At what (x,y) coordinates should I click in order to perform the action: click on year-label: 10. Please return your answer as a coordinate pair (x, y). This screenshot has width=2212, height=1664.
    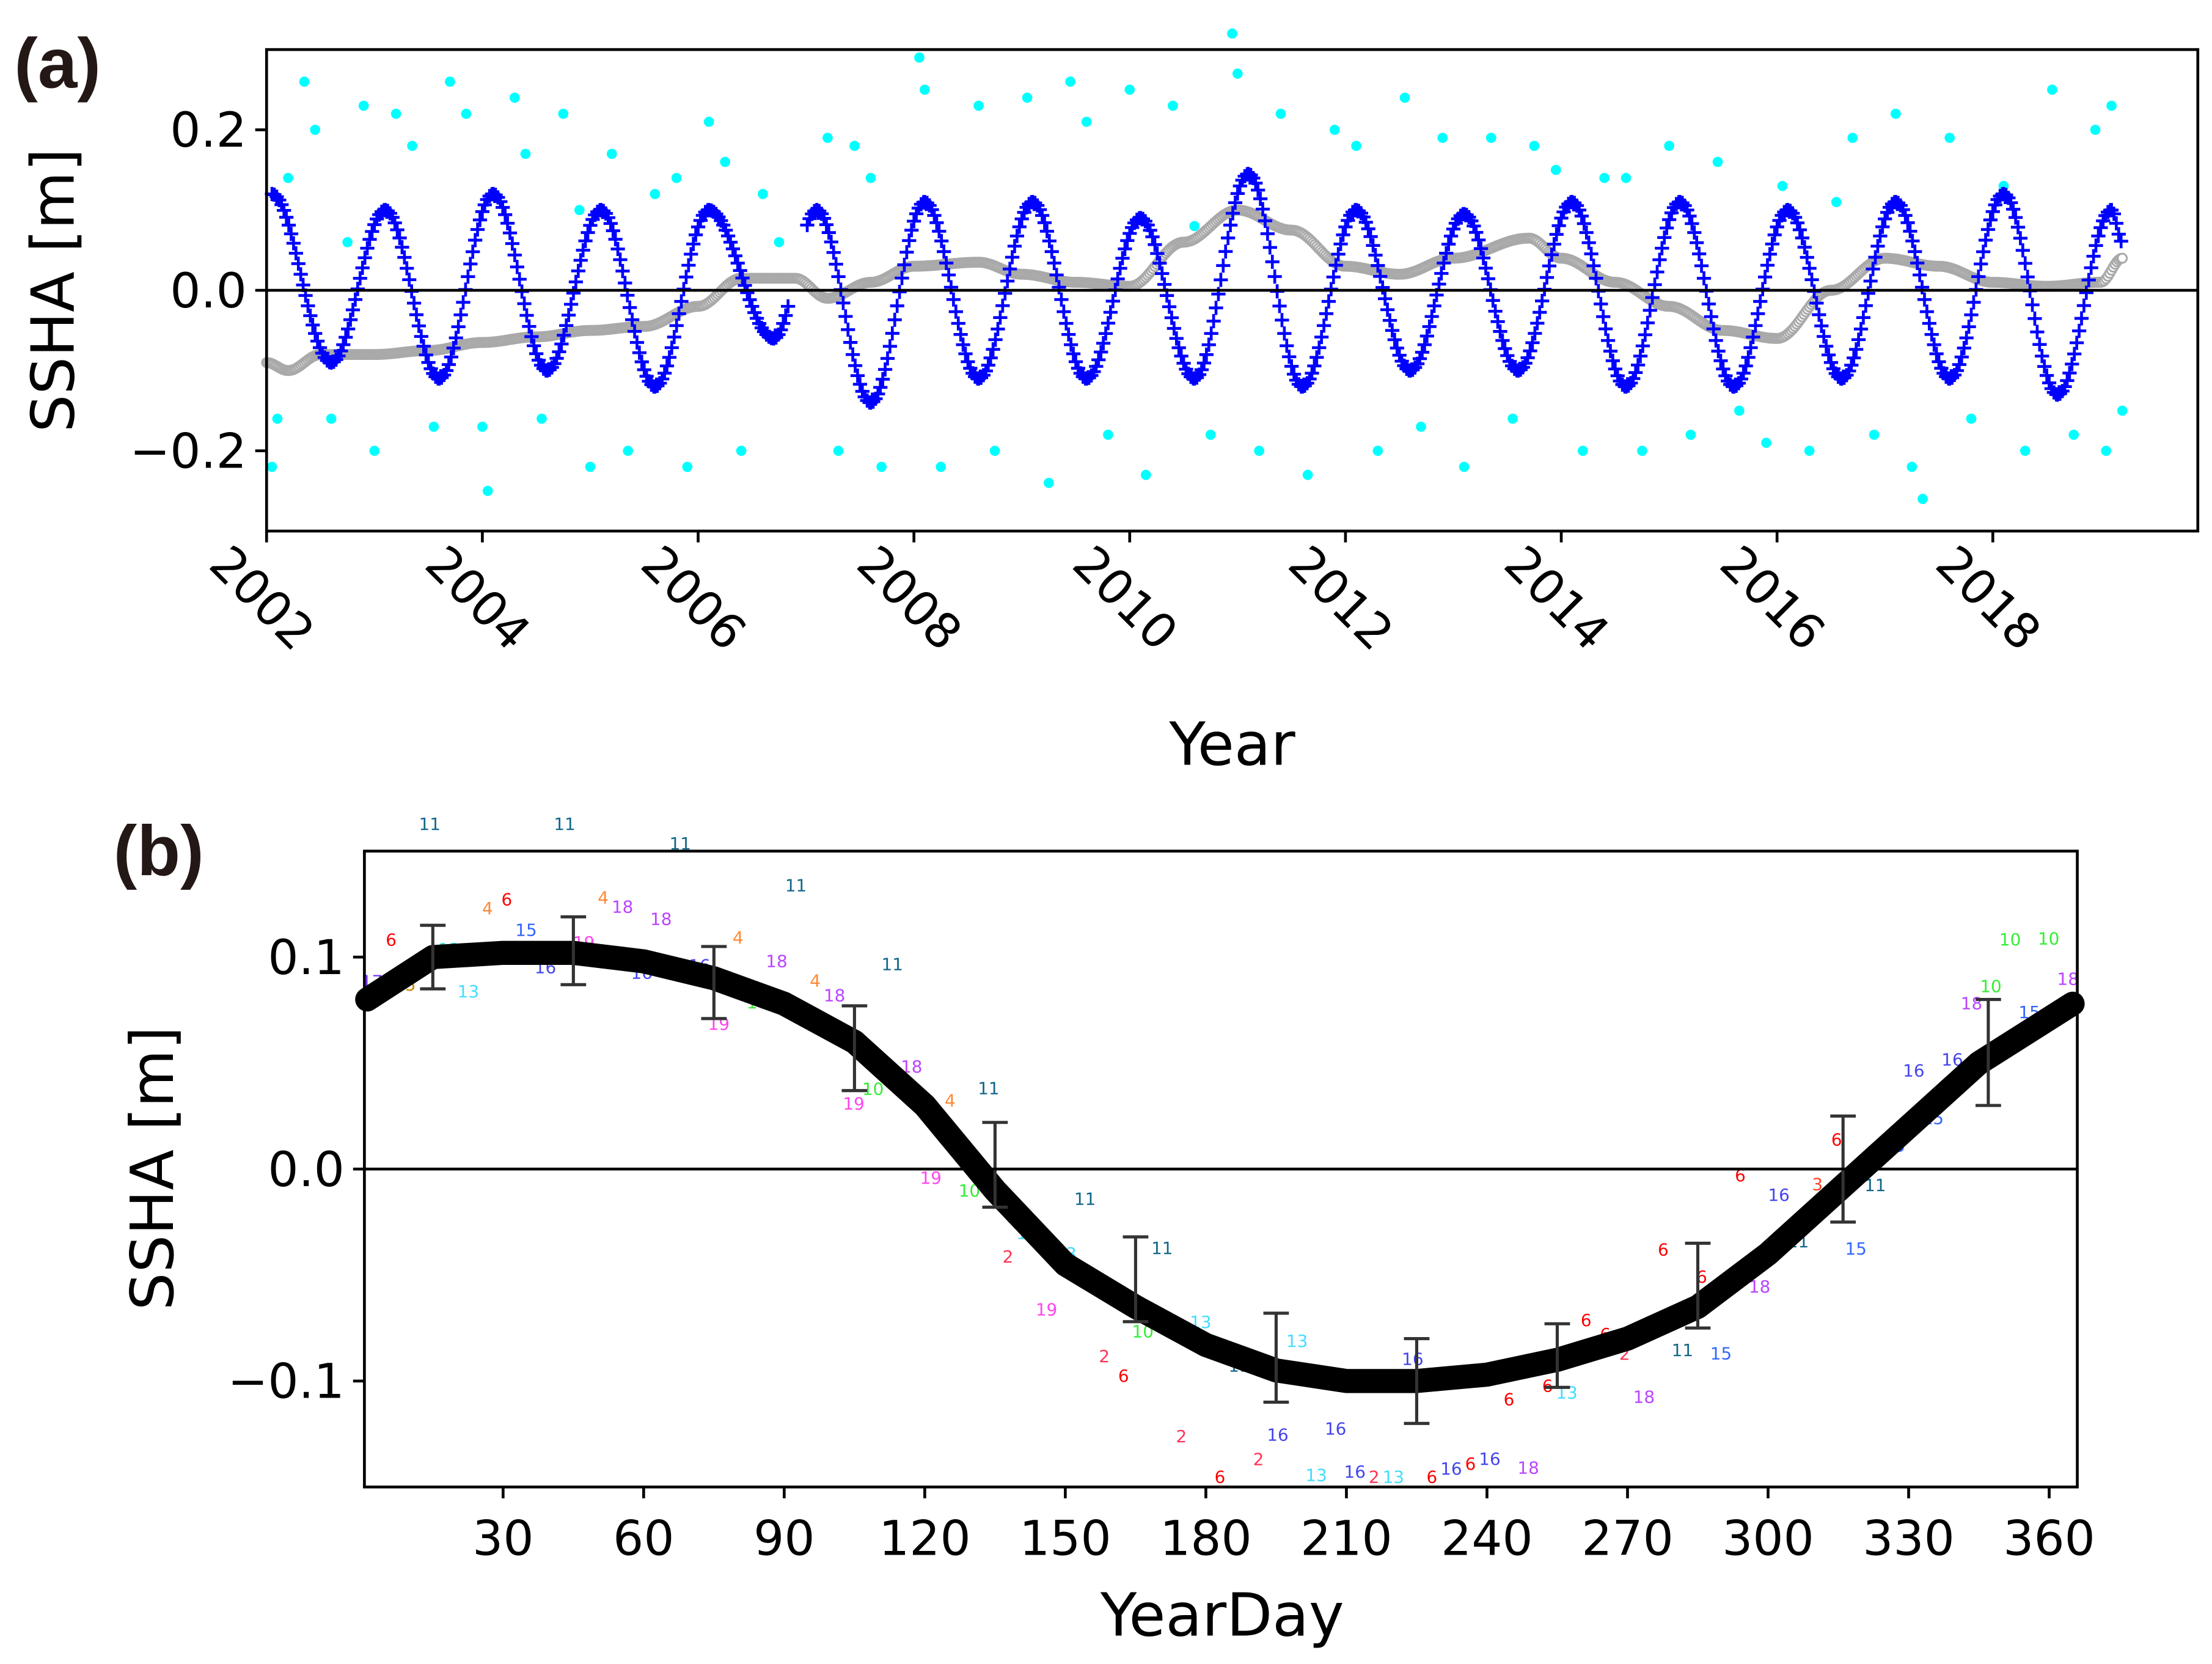
    Looking at the image, I should click on (1990, 987).